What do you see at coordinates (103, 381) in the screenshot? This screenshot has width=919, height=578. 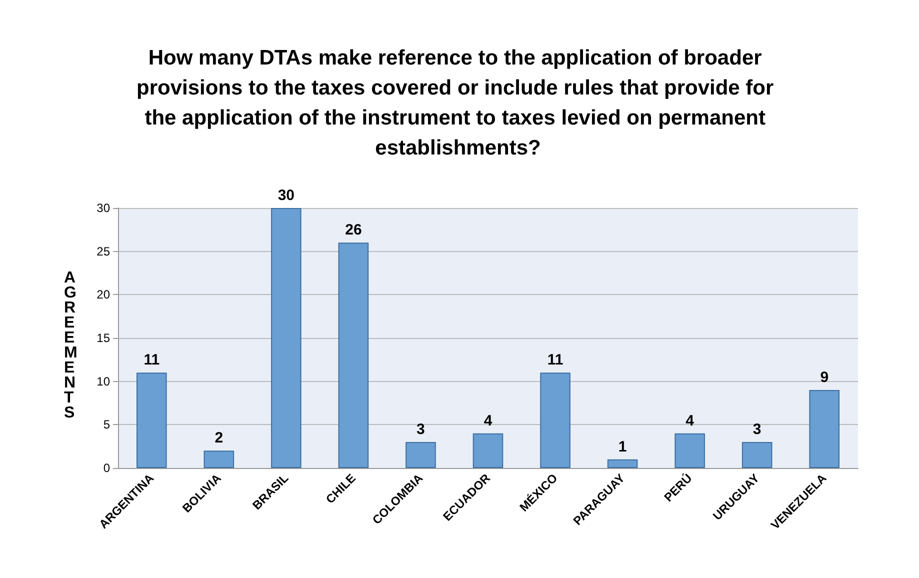 I see `y-tick-label: 10` at bounding box center [103, 381].